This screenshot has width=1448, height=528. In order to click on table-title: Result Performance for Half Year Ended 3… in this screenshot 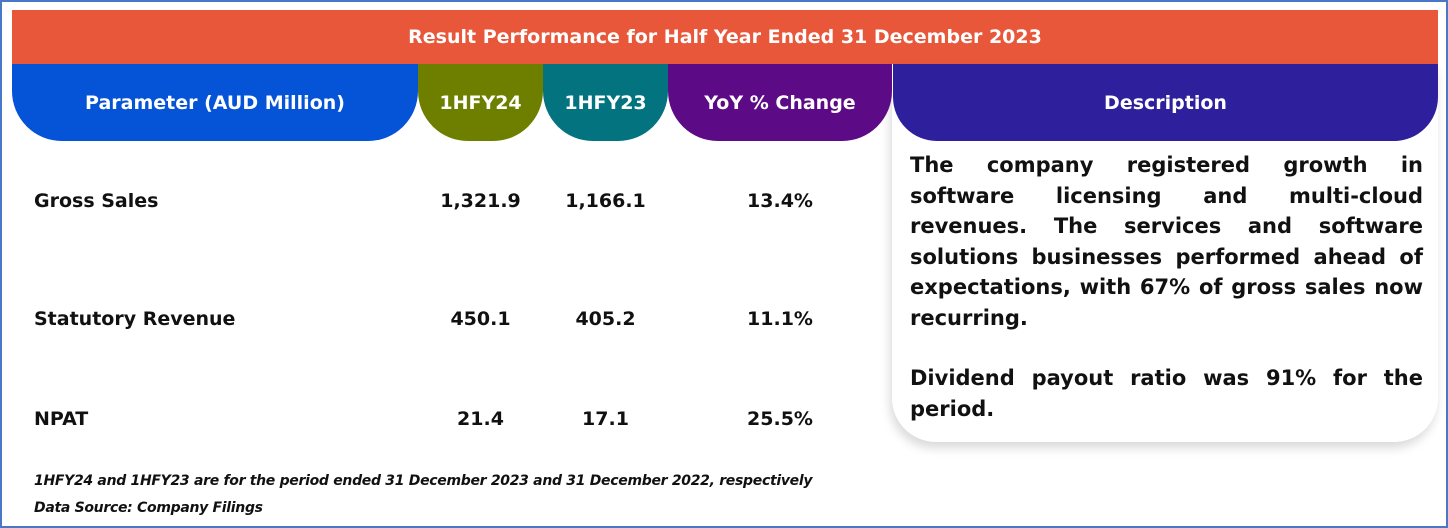, I will do `click(725, 37)`.